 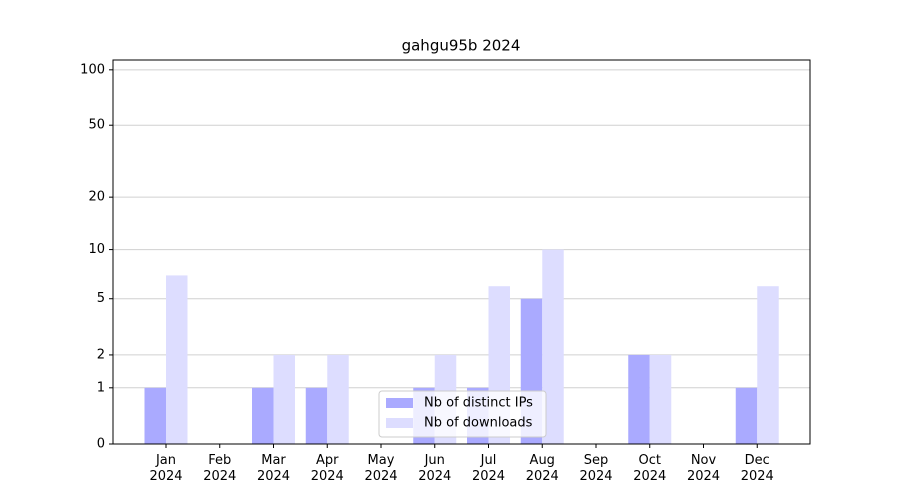 What do you see at coordinates (101, 387) in the screenshot?
I see `y-tick-label: 1` at bounding box center [101, 387].